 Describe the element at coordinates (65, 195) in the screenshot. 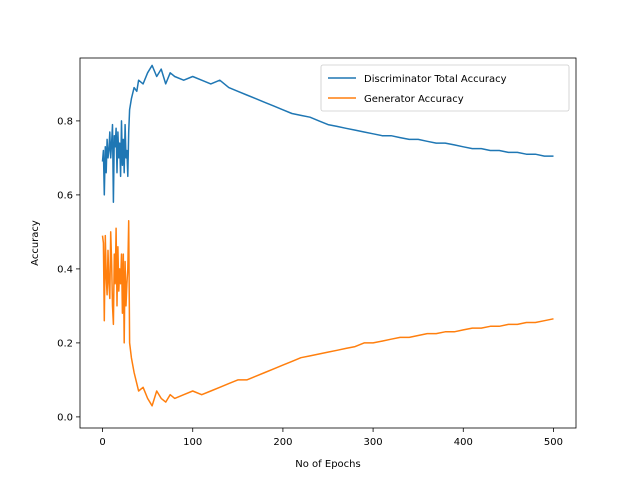

I see `y-tick-label: 0.6` at that location.